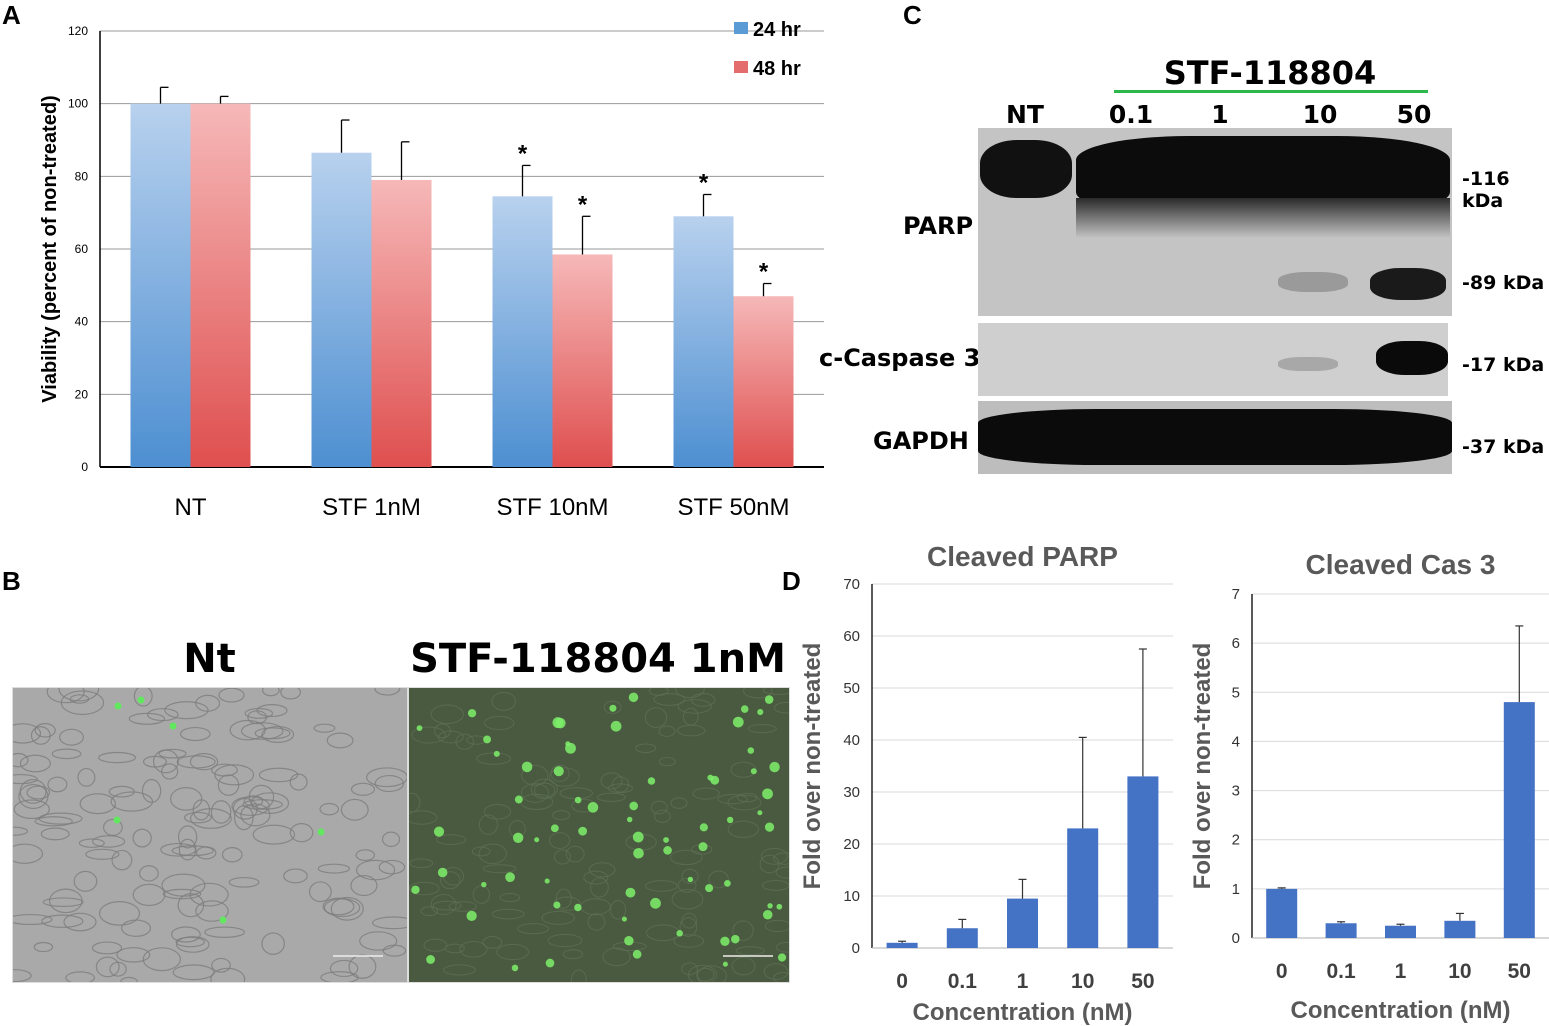  What do you see at coordinates (1023, 1012) in the screenshot?
I see `x-axis-label: Concentration (nM)` at bounding box center [1023, 1012].